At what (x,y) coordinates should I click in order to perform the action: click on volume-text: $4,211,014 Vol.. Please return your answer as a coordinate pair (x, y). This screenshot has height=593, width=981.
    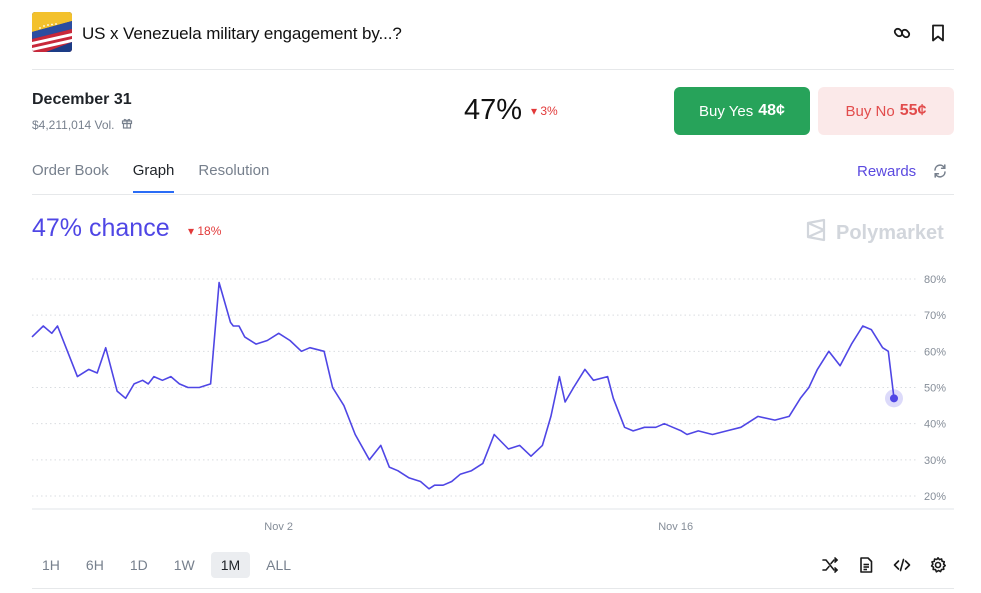
    Looking at the image, I should click on (73, 124).